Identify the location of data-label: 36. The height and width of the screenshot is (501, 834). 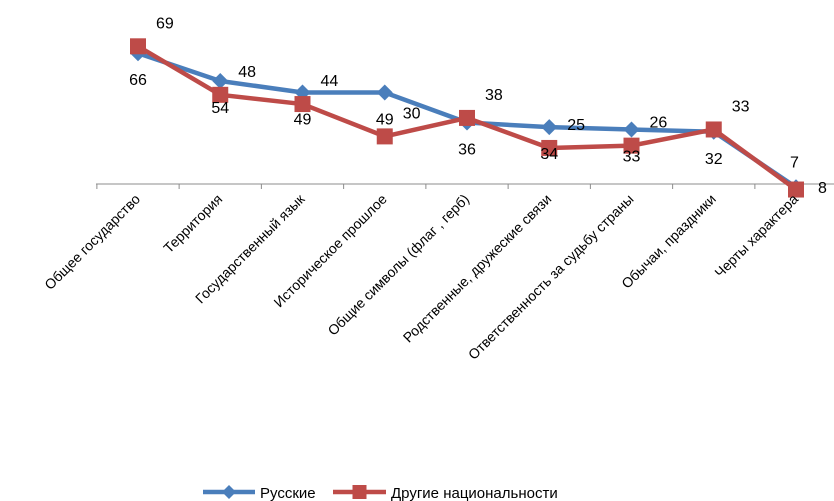
(467, 150).